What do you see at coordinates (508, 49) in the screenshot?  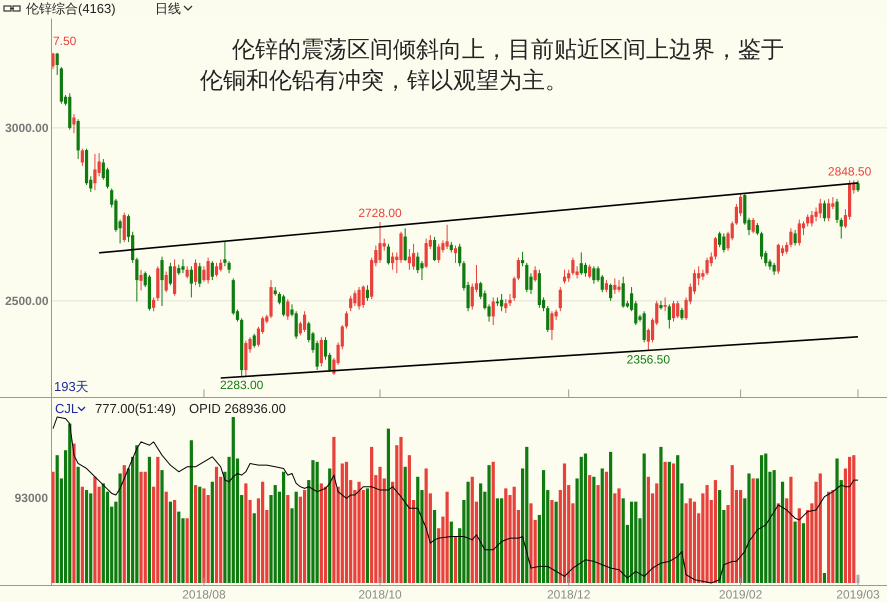 I see `annotation: 伦锌的震荡区间倾斜向上，目前贴近区间上边界，鉴于` at bounding box center [508, 49].